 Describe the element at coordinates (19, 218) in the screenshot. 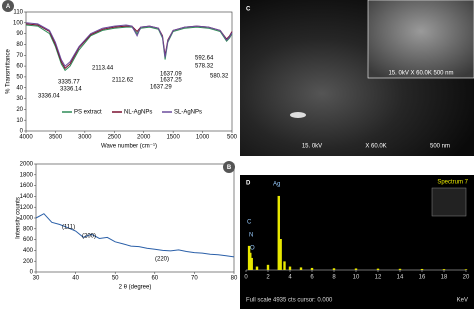

I see `y-axis-title: Intensity counts` at that location.